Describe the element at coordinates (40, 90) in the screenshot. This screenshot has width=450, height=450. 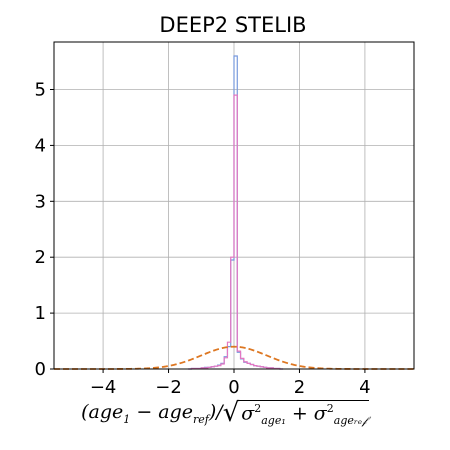
I see `y-tick-label: 5` at that location.